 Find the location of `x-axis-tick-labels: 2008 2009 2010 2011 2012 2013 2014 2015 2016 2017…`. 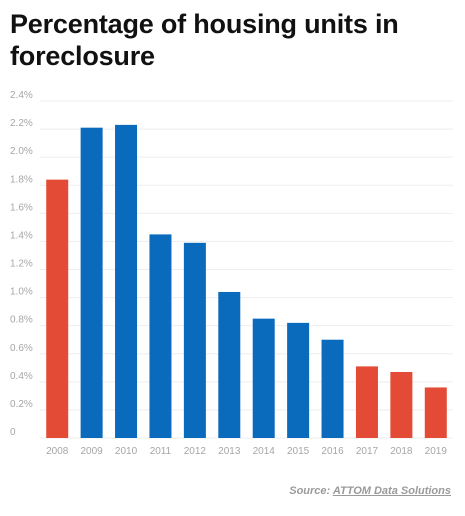

x-axis-tick-labels: 2008 2009 2010 2011 2012 2013 2014 2015 2016 2017… is located at coordinates (246, 451).